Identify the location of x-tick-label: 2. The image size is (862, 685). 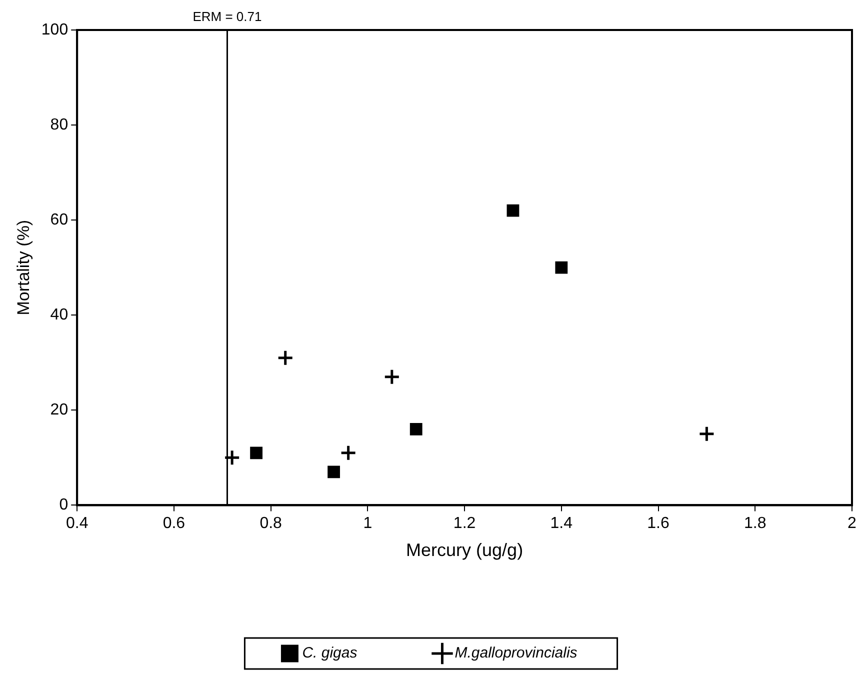
(852, 523).